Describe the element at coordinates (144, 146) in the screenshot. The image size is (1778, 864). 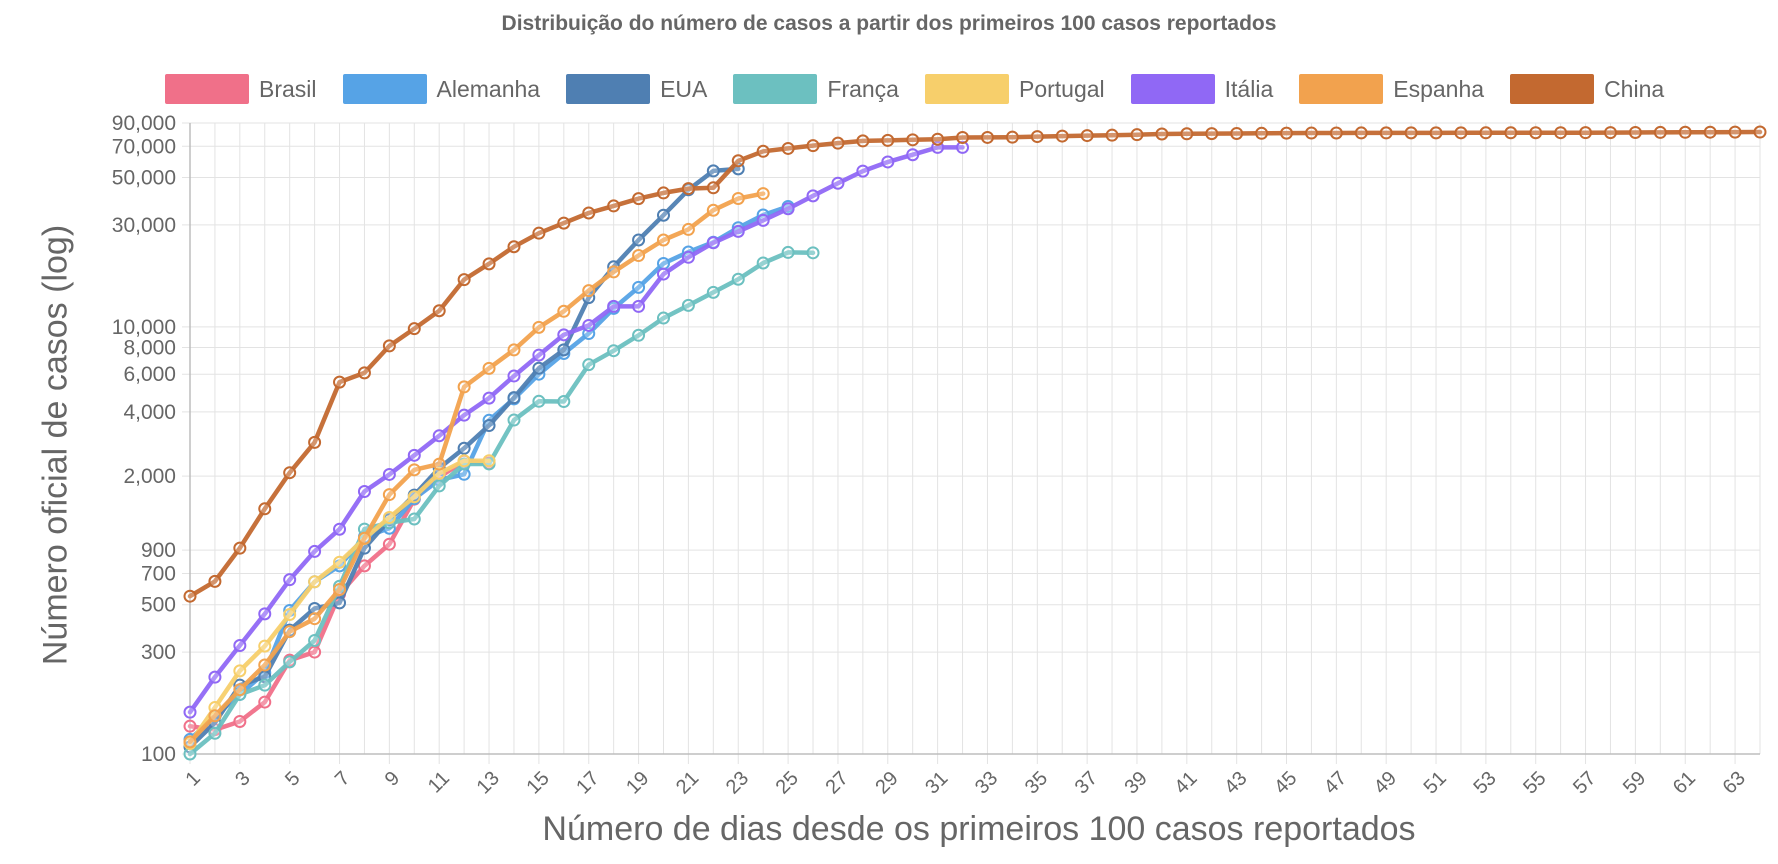
I see `y-tick-label: 70,000` at that location.